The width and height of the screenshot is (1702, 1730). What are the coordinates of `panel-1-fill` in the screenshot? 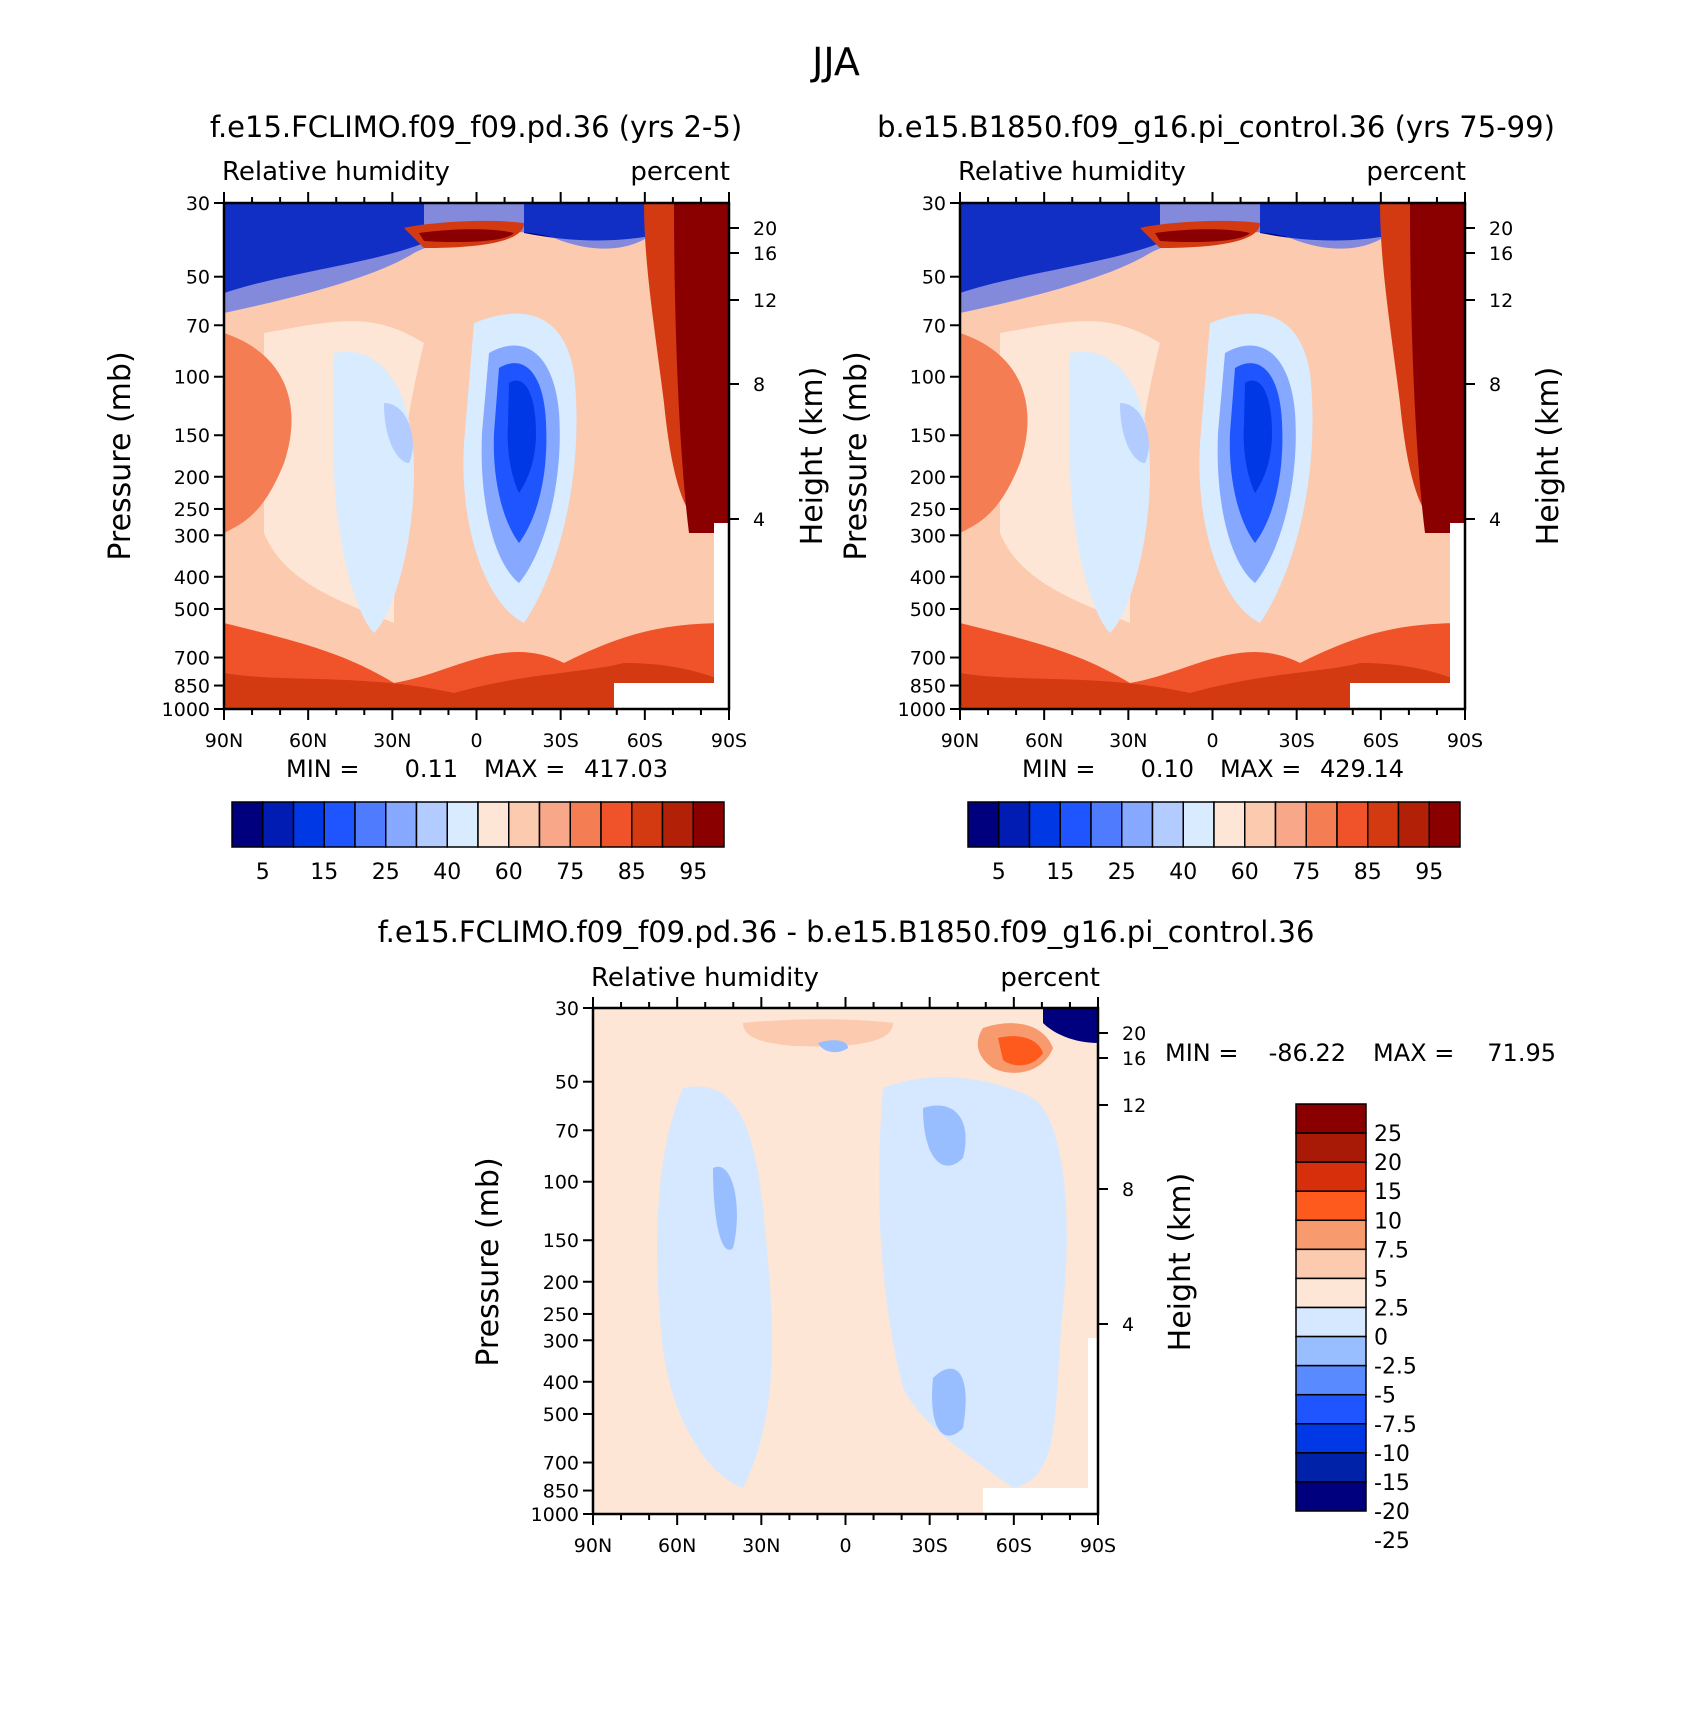 It's located at (476, 456).